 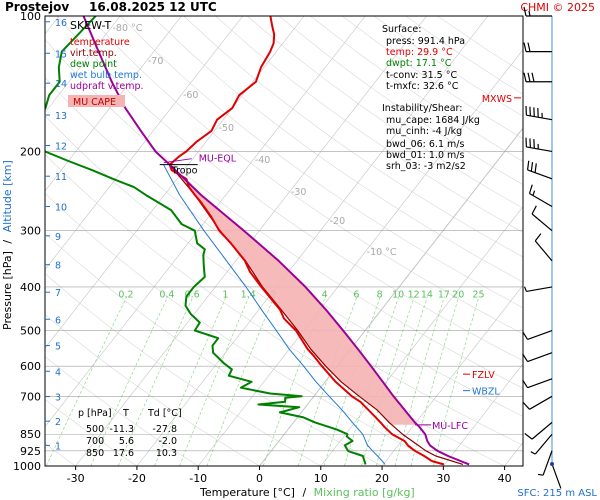 What do you see at coordinates (126, 441) in the screenshot?
I see `table-cell: 5.6` at bounding box center [126, 441].